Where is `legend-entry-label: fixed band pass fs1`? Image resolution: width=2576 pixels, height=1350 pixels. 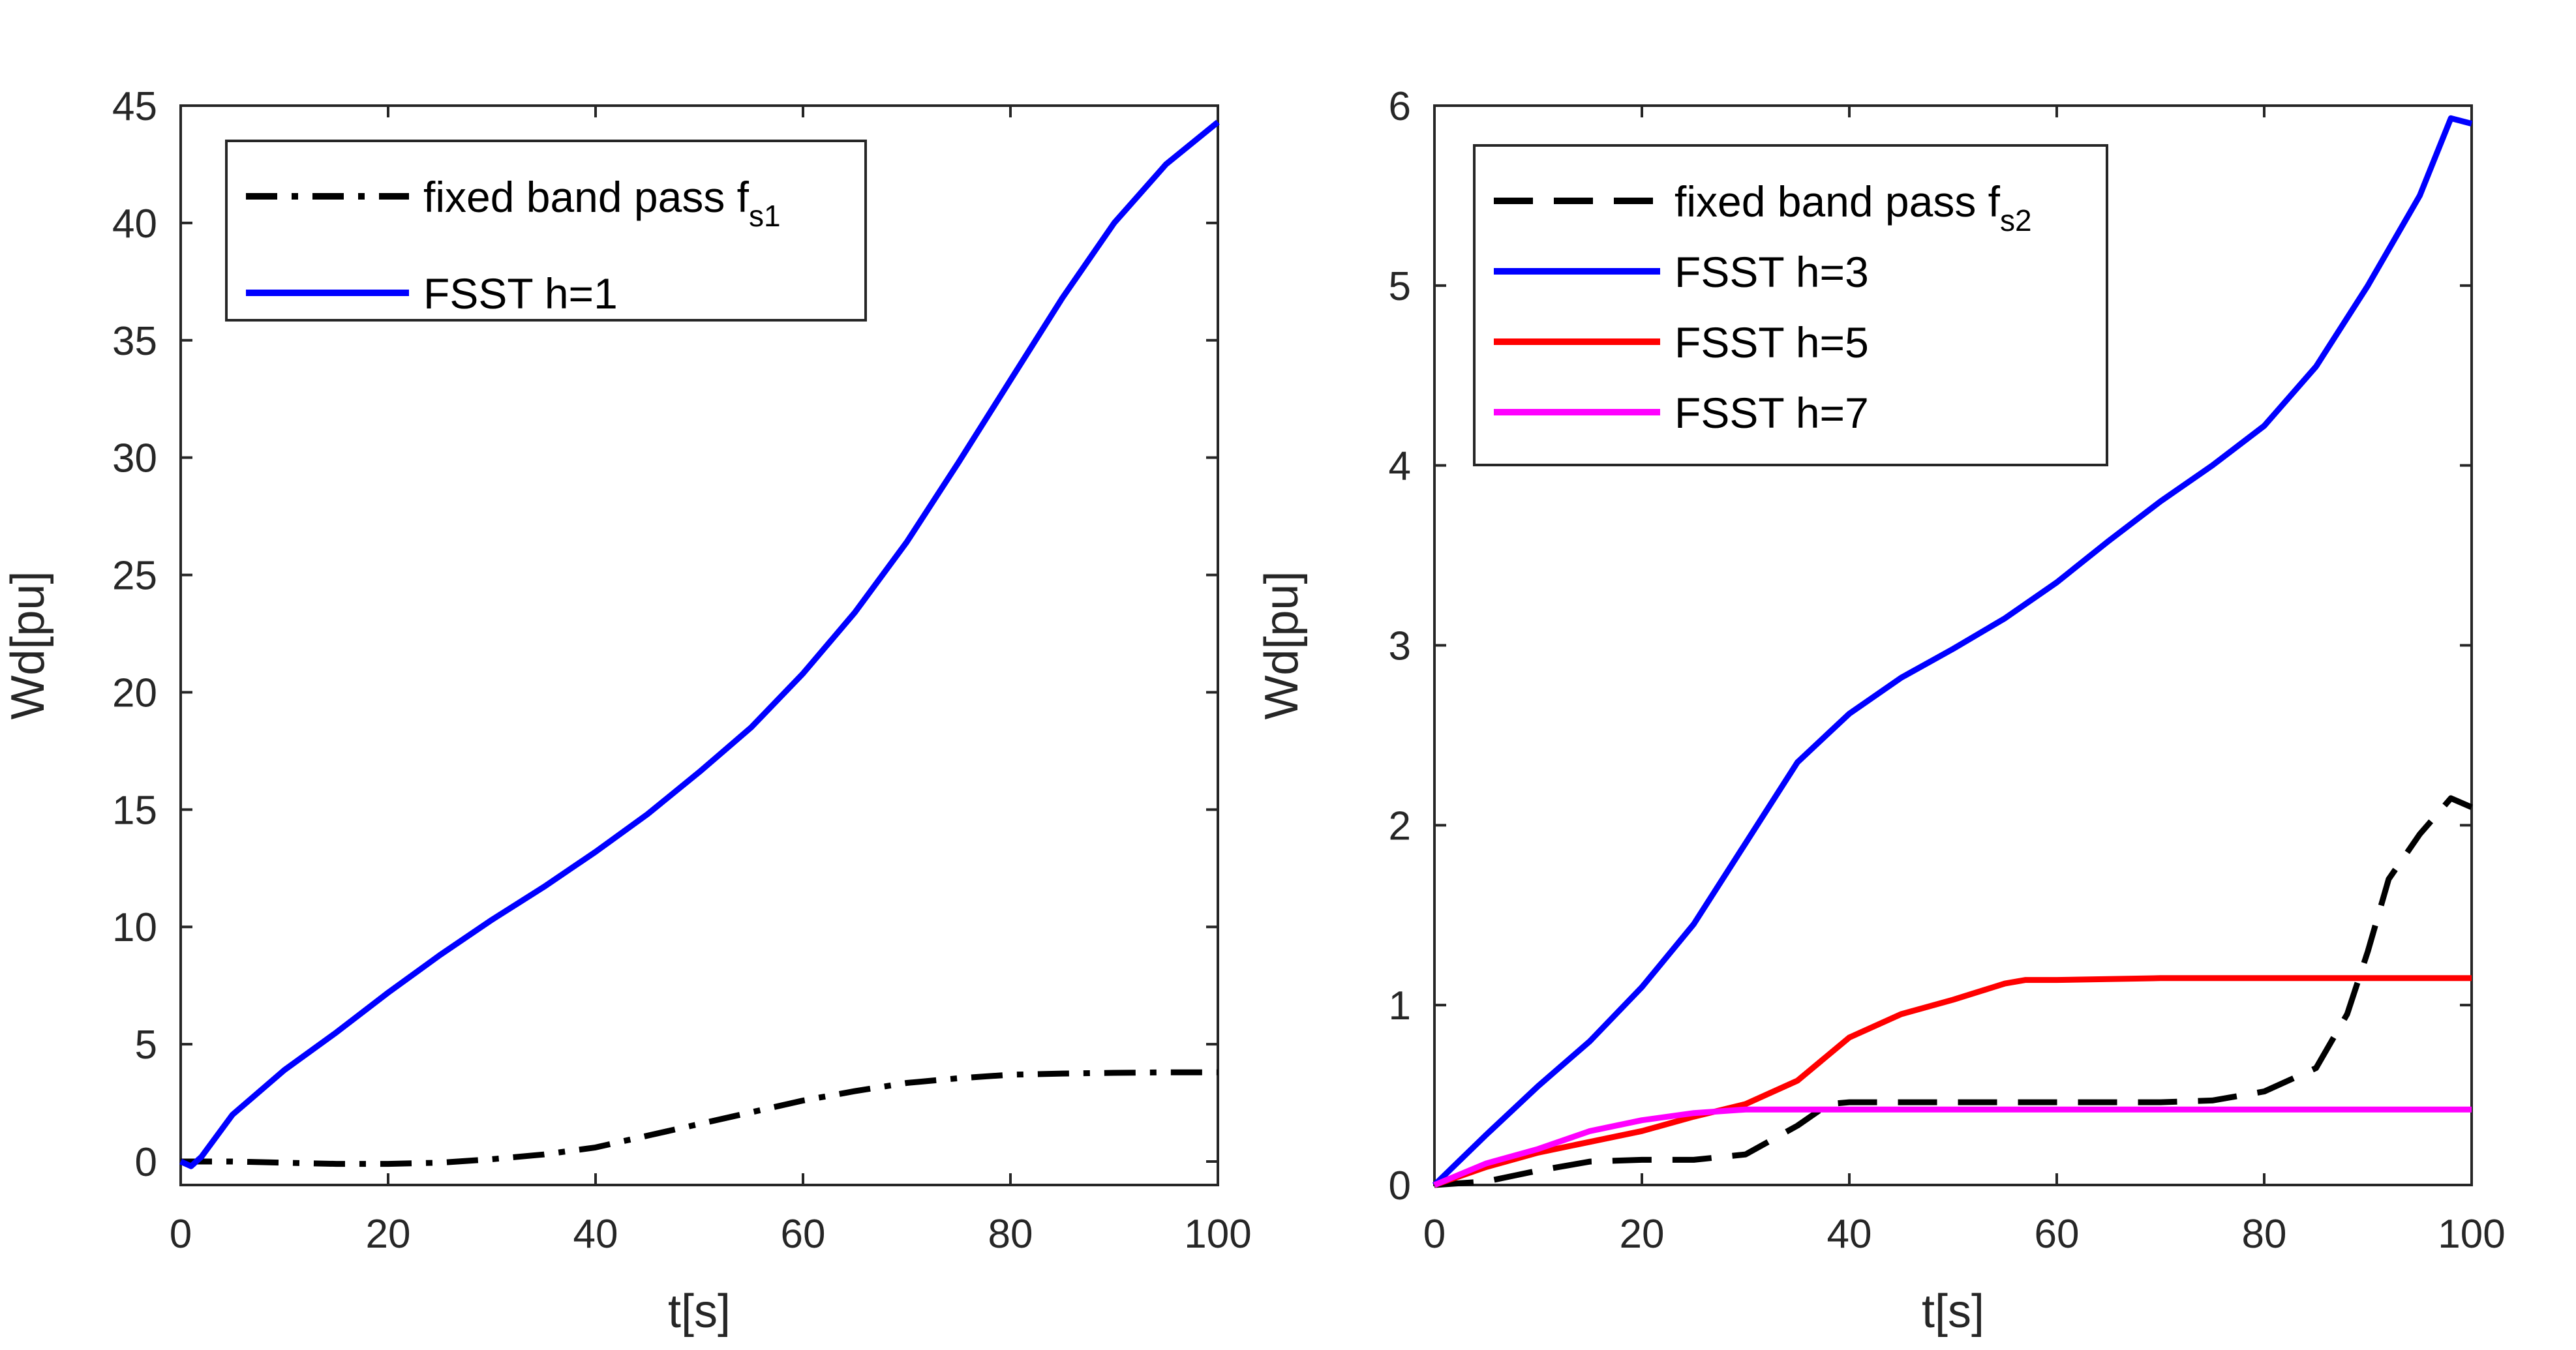
legend-entry-label: fixed band pass fs1 is located at coordinates (602, 203).